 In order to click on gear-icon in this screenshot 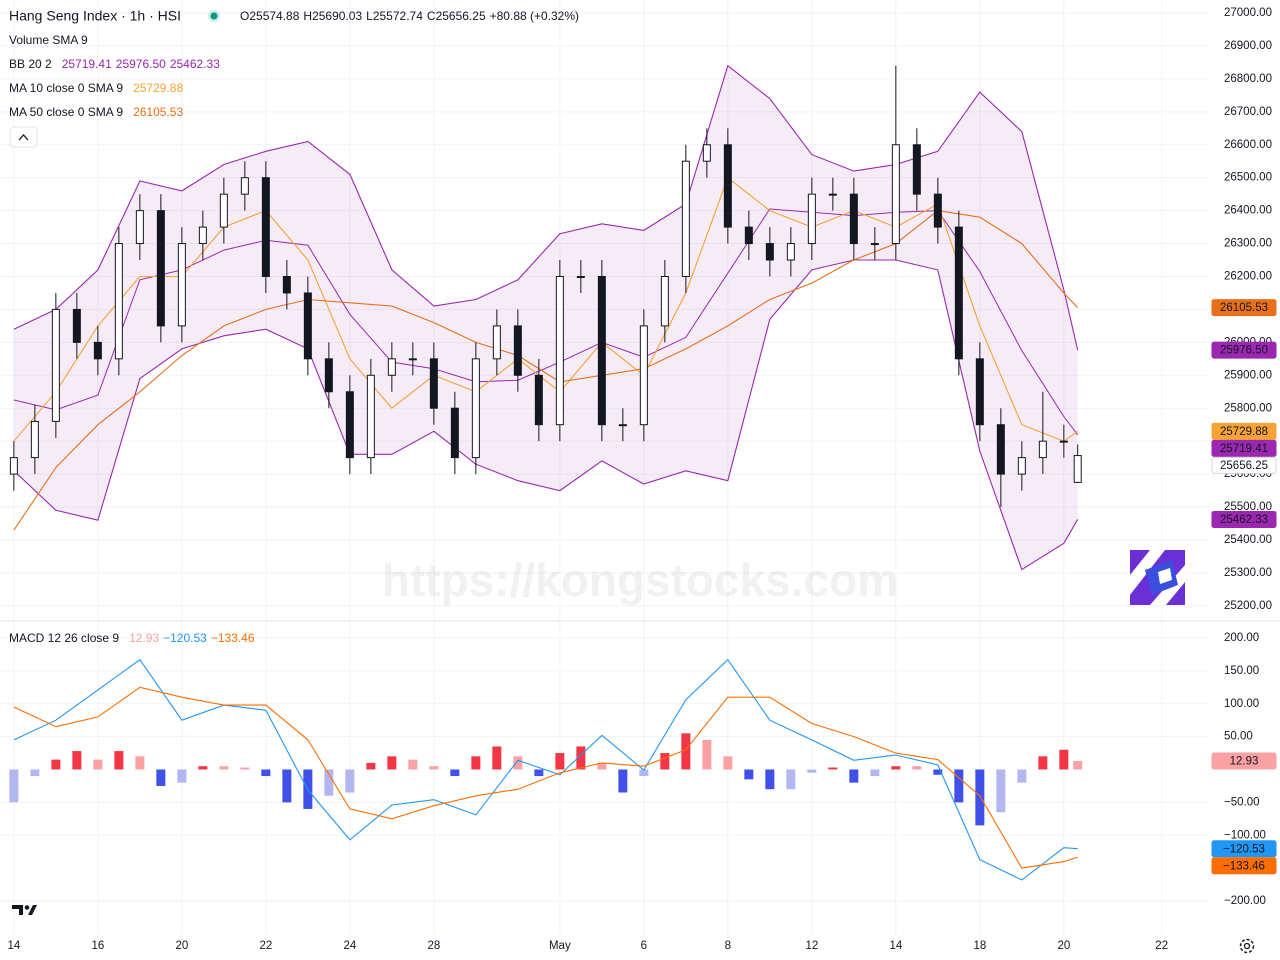, I will do `click(1247, 946)`.